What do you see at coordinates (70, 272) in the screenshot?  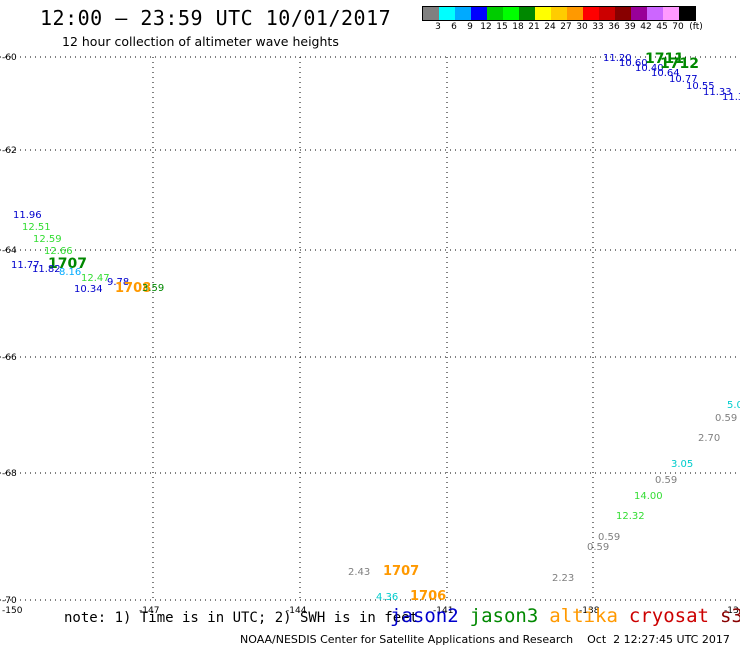 I see `wave-height-label: 8.16` at bounding box center [70, 272].